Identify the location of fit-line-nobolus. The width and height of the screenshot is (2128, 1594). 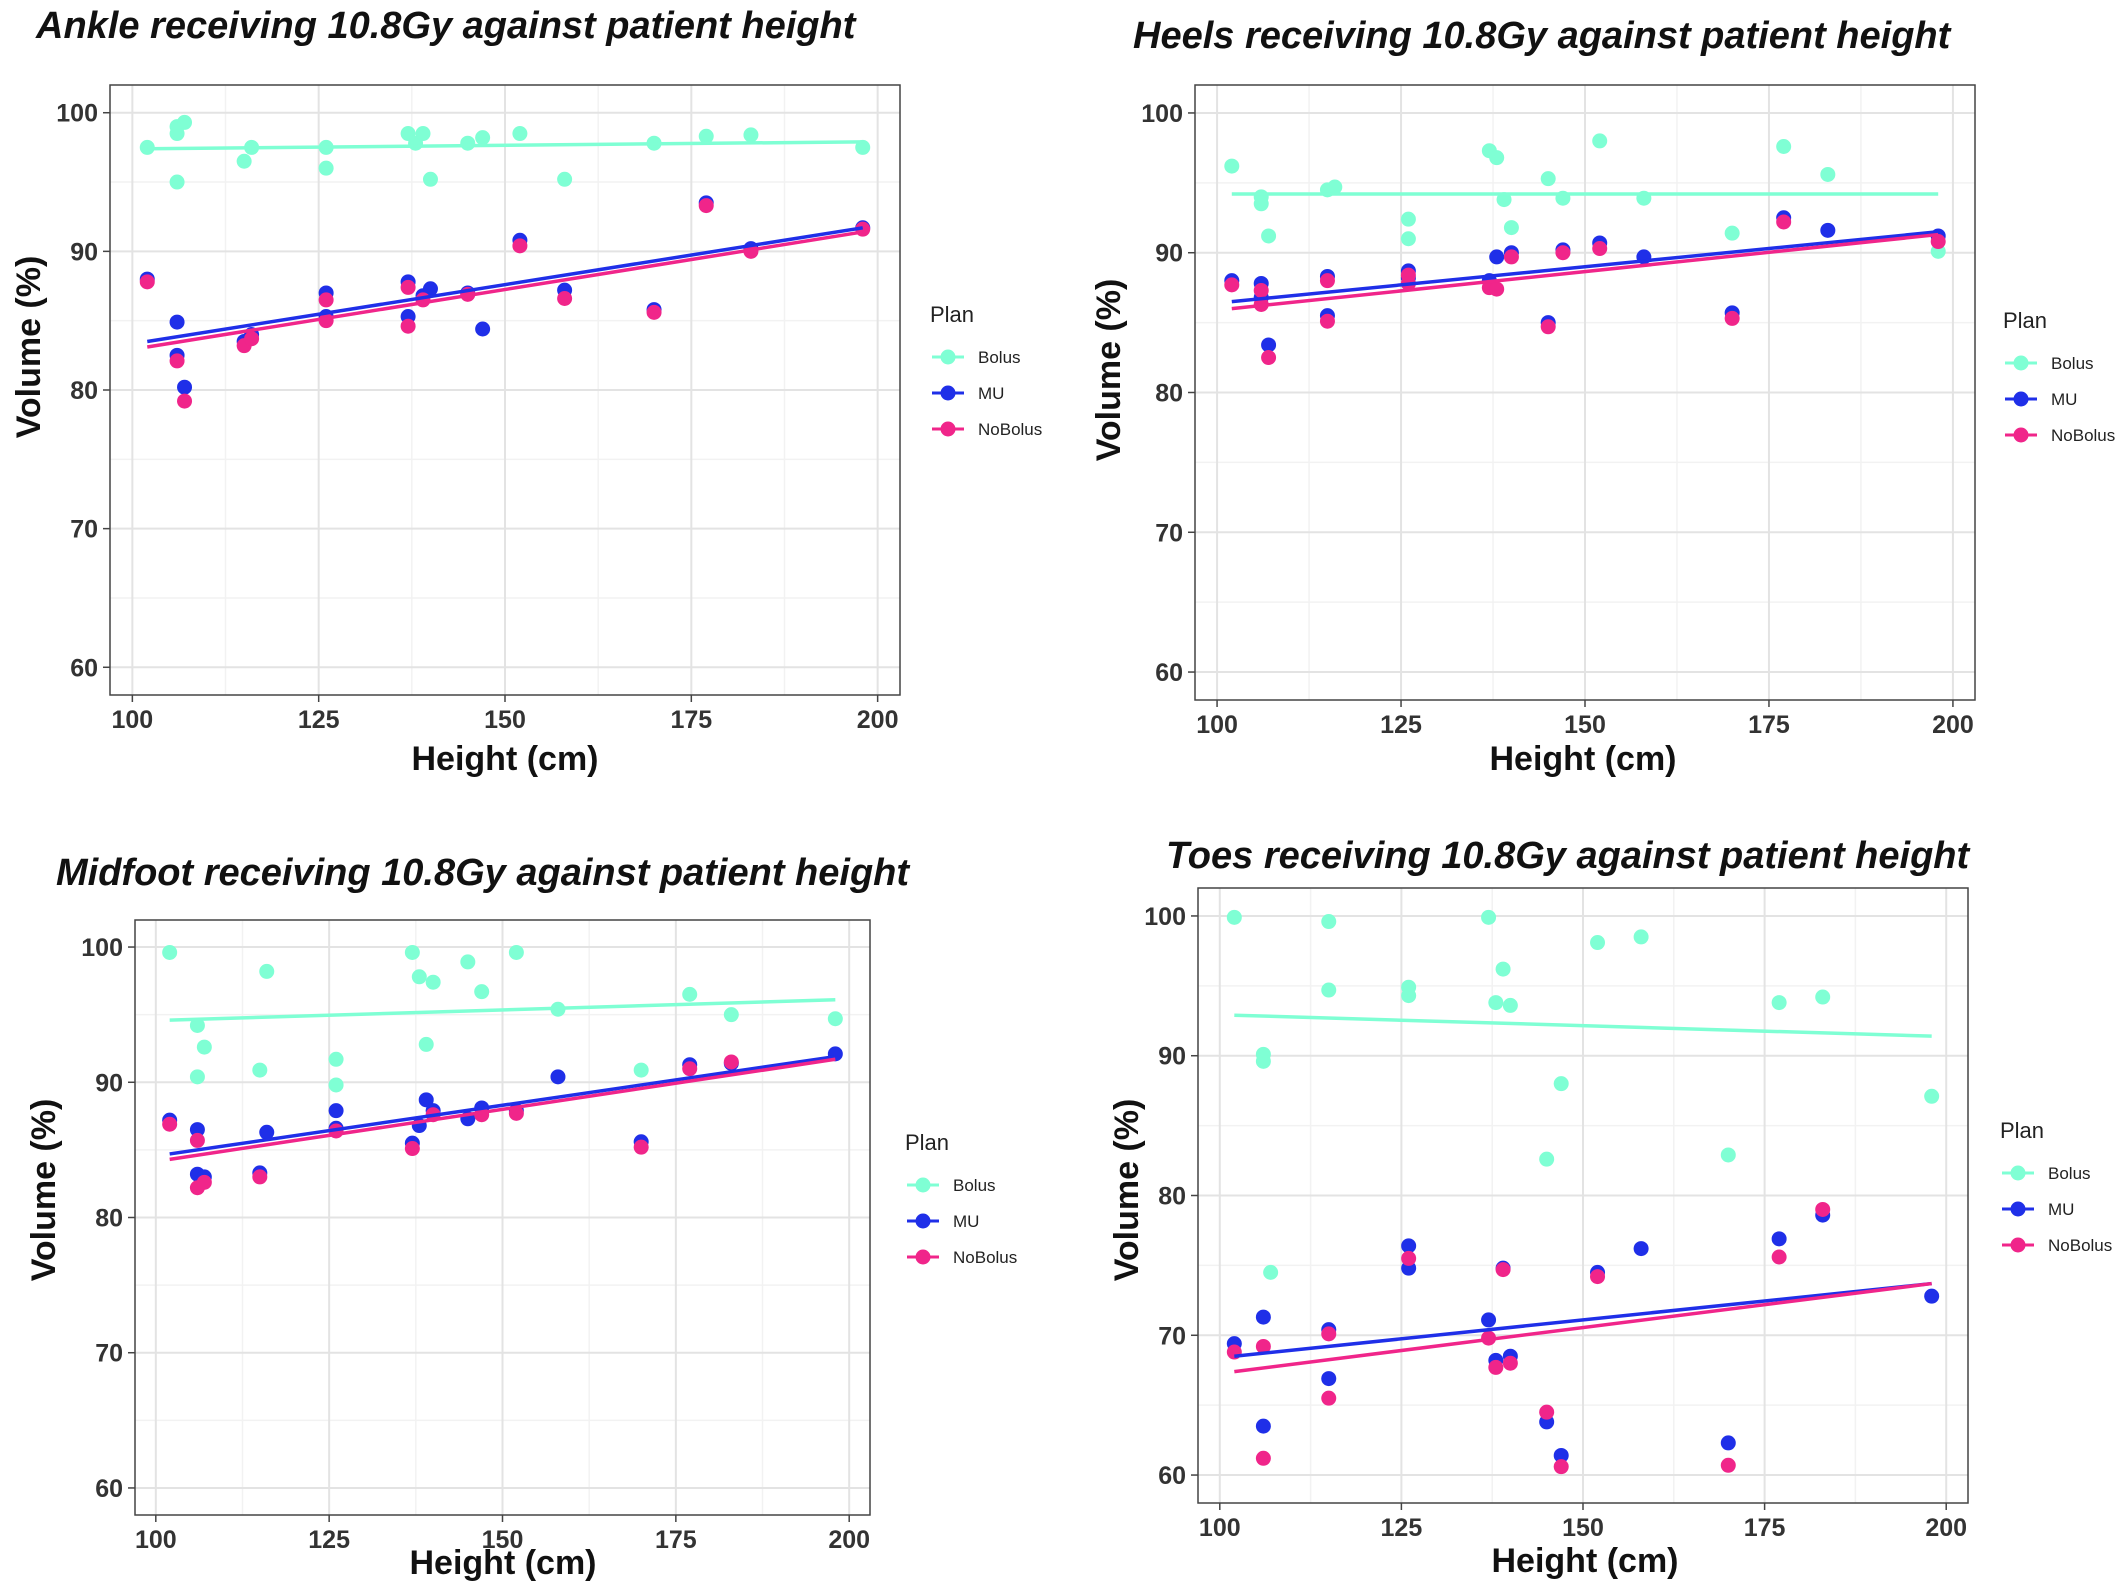
(1585, 271).